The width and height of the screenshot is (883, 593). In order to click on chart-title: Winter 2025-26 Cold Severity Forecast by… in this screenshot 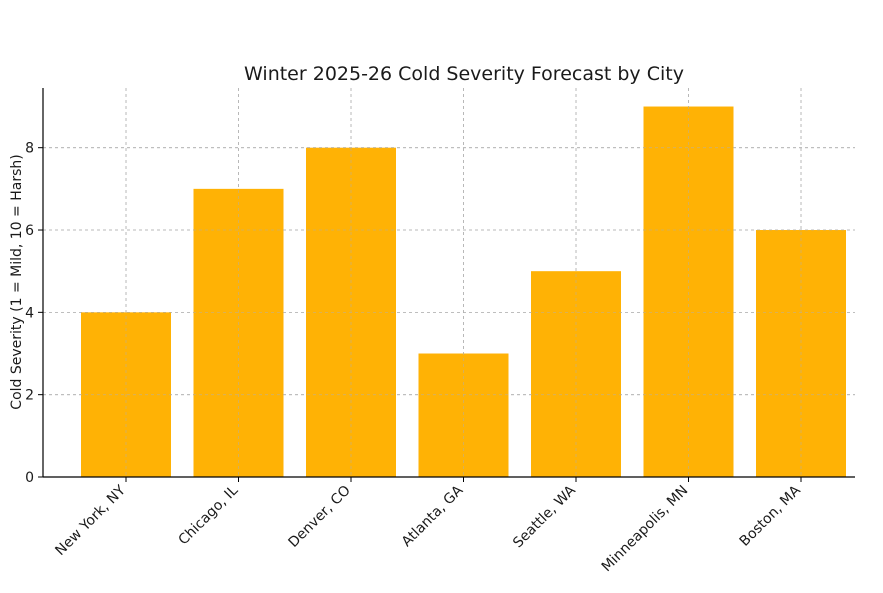, I will do `click(464, 74)`.